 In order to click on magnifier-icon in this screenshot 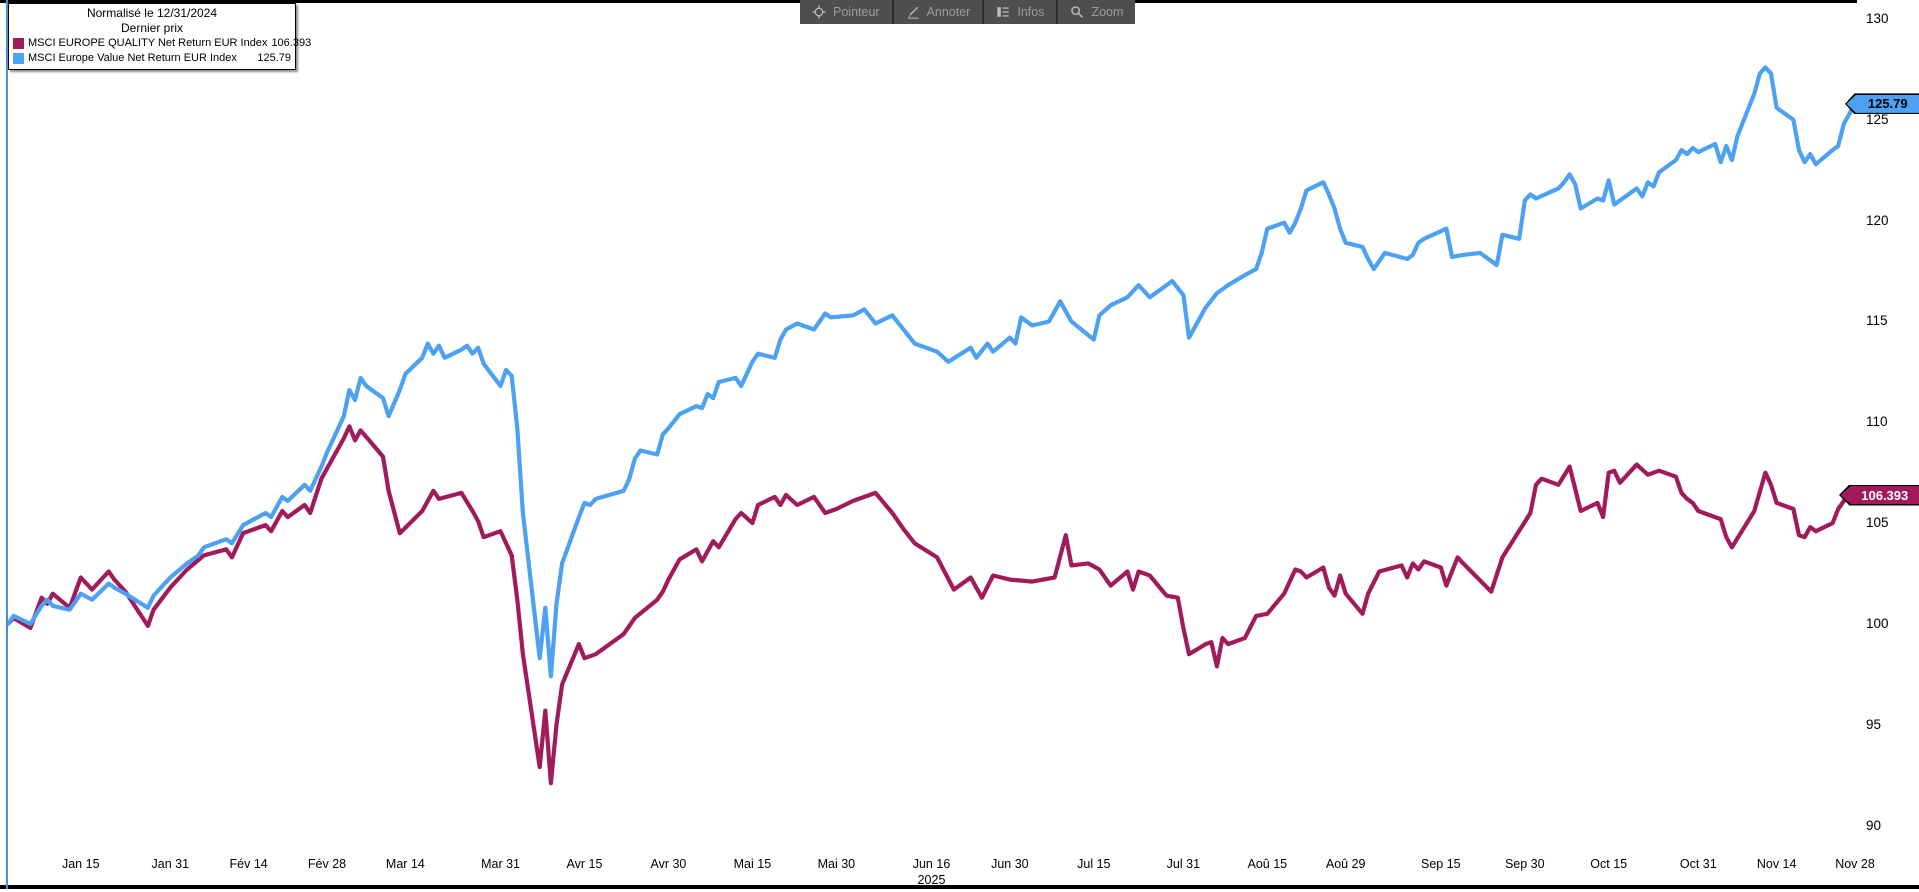, I will do `click(1077, 12)`.